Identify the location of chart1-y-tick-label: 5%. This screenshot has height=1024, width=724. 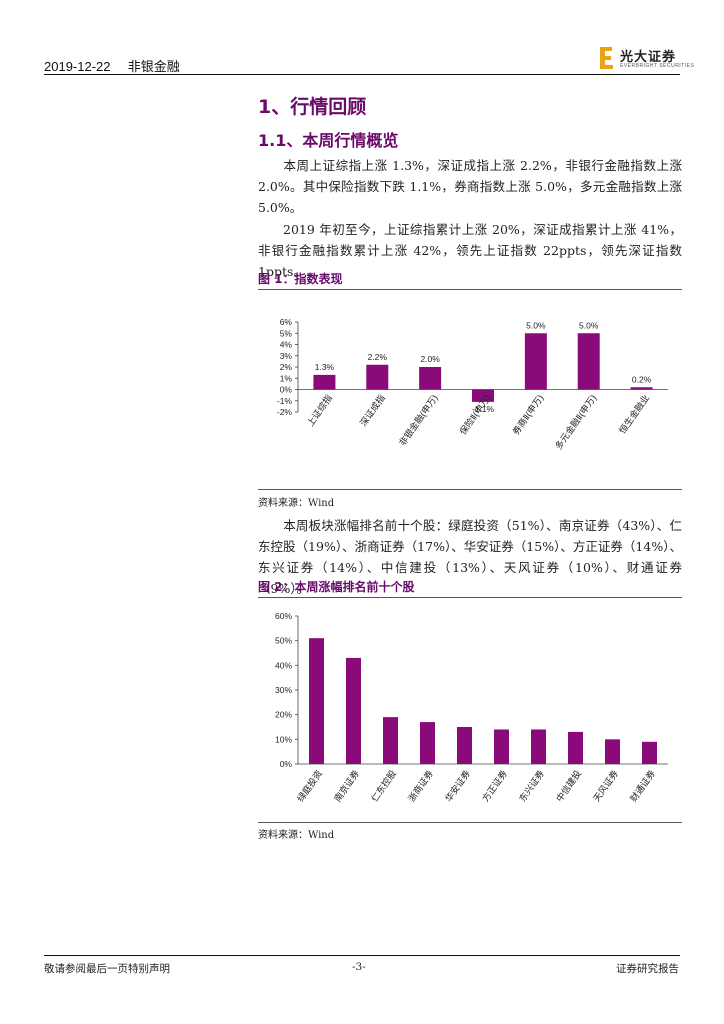
(286, 333).